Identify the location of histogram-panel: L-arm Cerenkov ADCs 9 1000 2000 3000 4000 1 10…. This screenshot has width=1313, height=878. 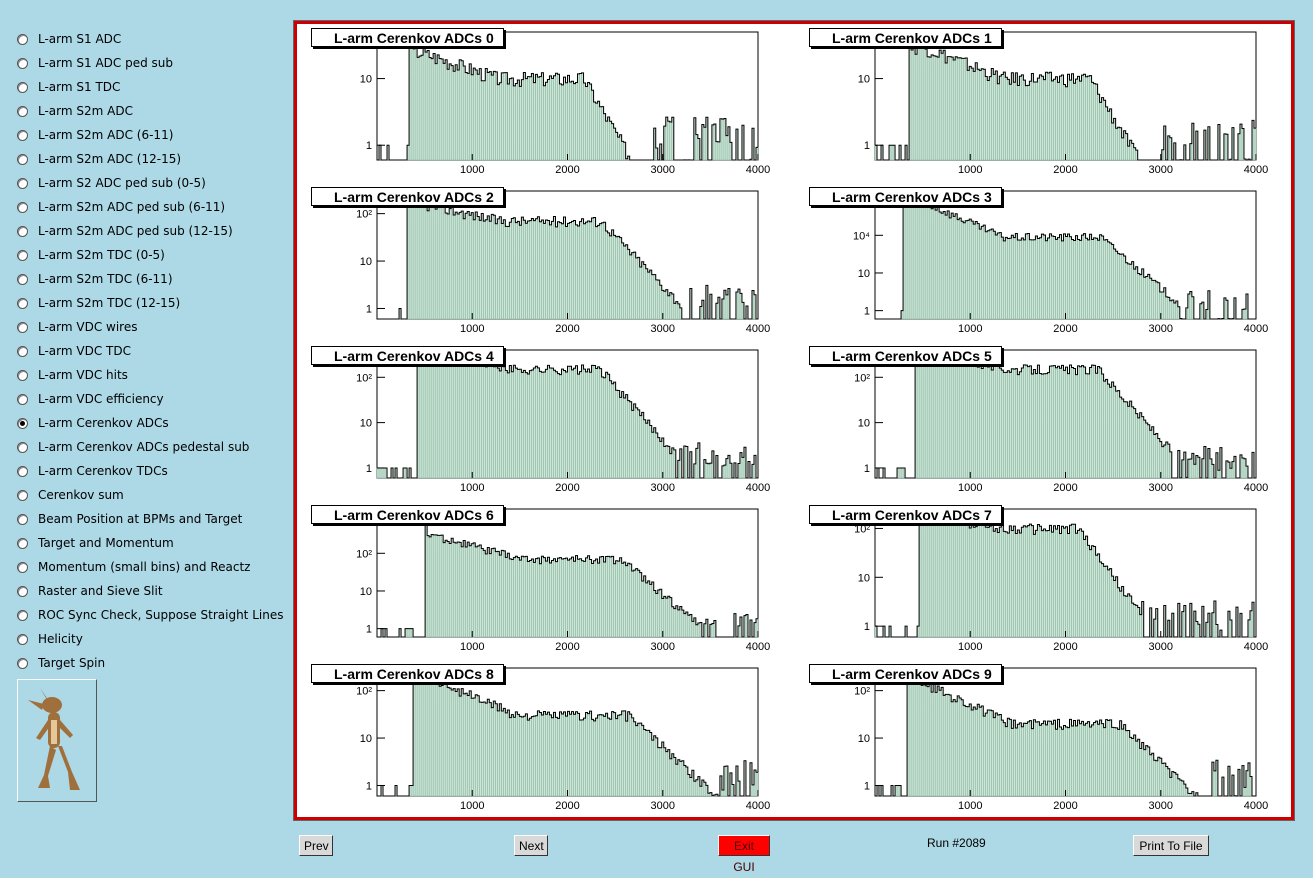
(1044, 739).